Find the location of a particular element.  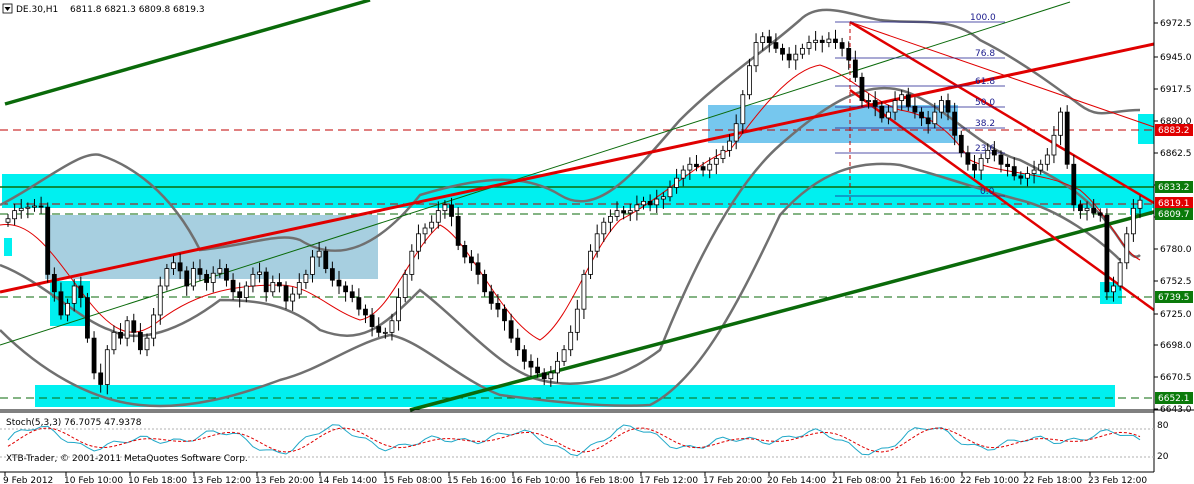

x-tick-label: 15 Feb 08:00 is located at coordinates (412, 480).